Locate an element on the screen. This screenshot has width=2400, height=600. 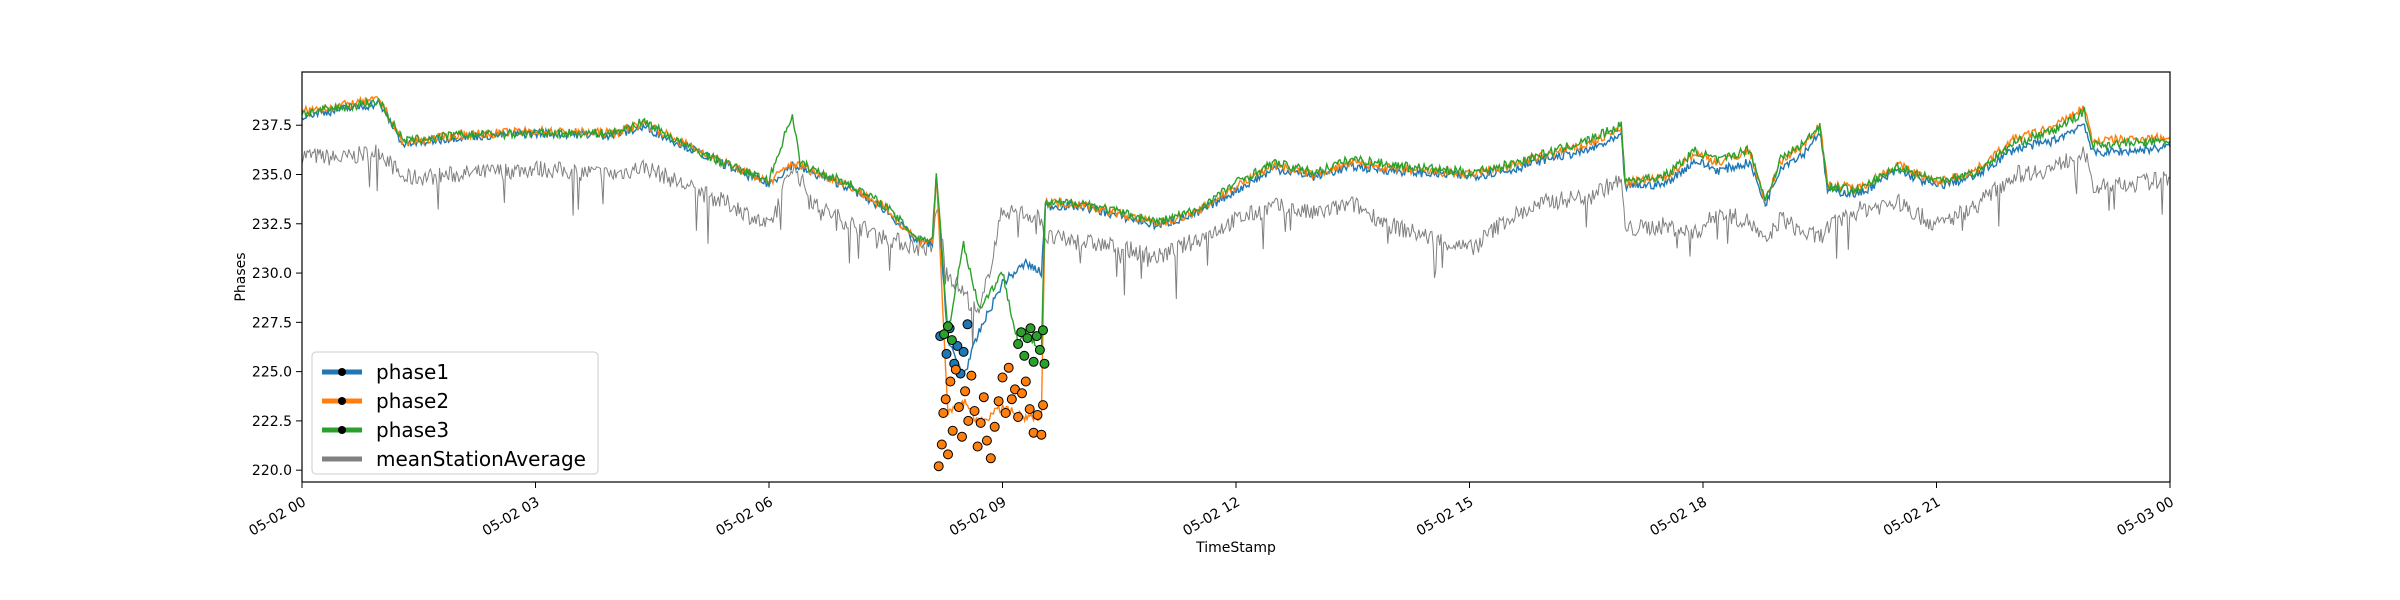
legend-box is located at coordinates (455, 413).